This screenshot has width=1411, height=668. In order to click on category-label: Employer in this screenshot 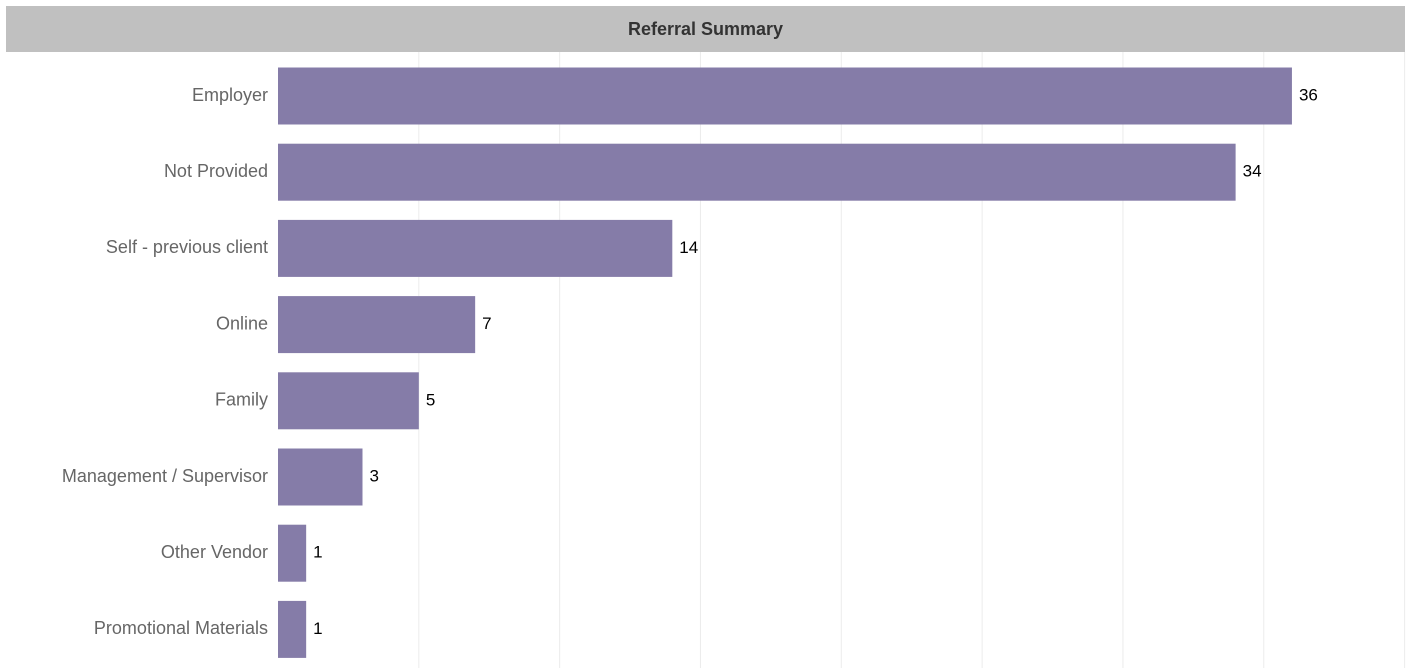, I will do `click(230, 95)`.